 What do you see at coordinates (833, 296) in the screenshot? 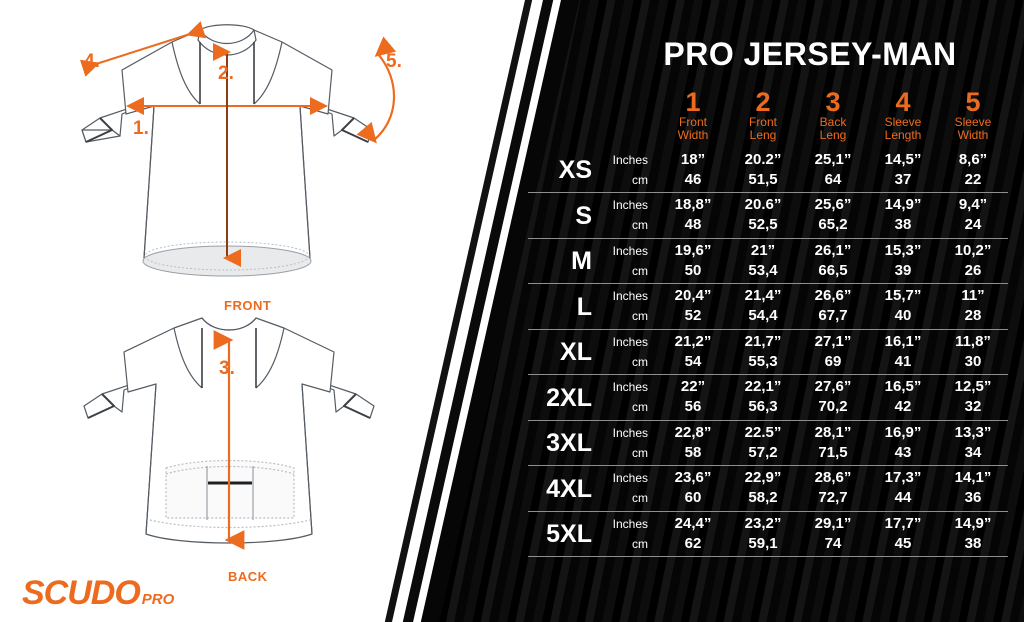
I see `cell-inches-3: 26,6”` at bounding box center [833, 296].